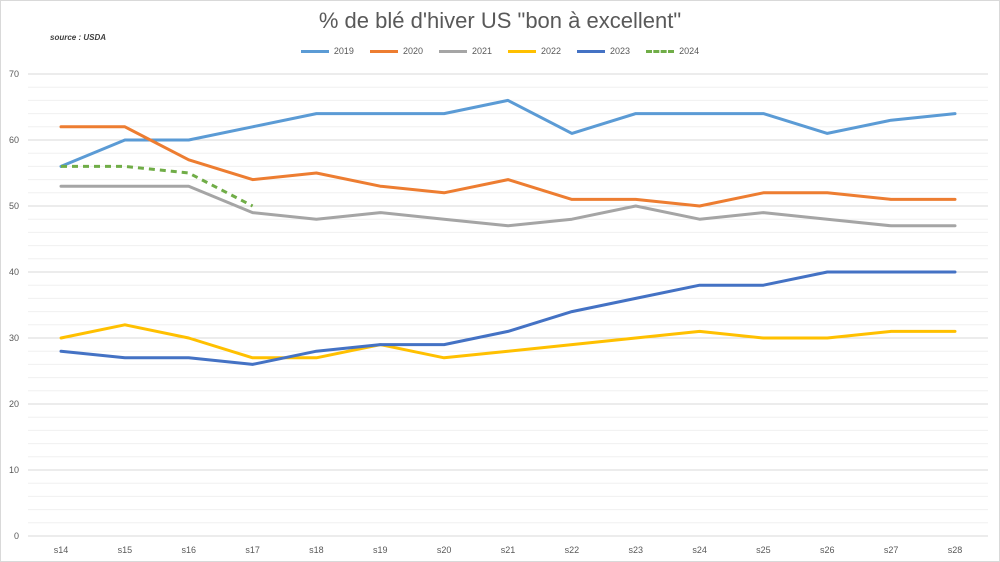  What do you see at coordinates (508, 133) in the screenshot?
I see `series-line-2019` at bounding box center [508, 133].